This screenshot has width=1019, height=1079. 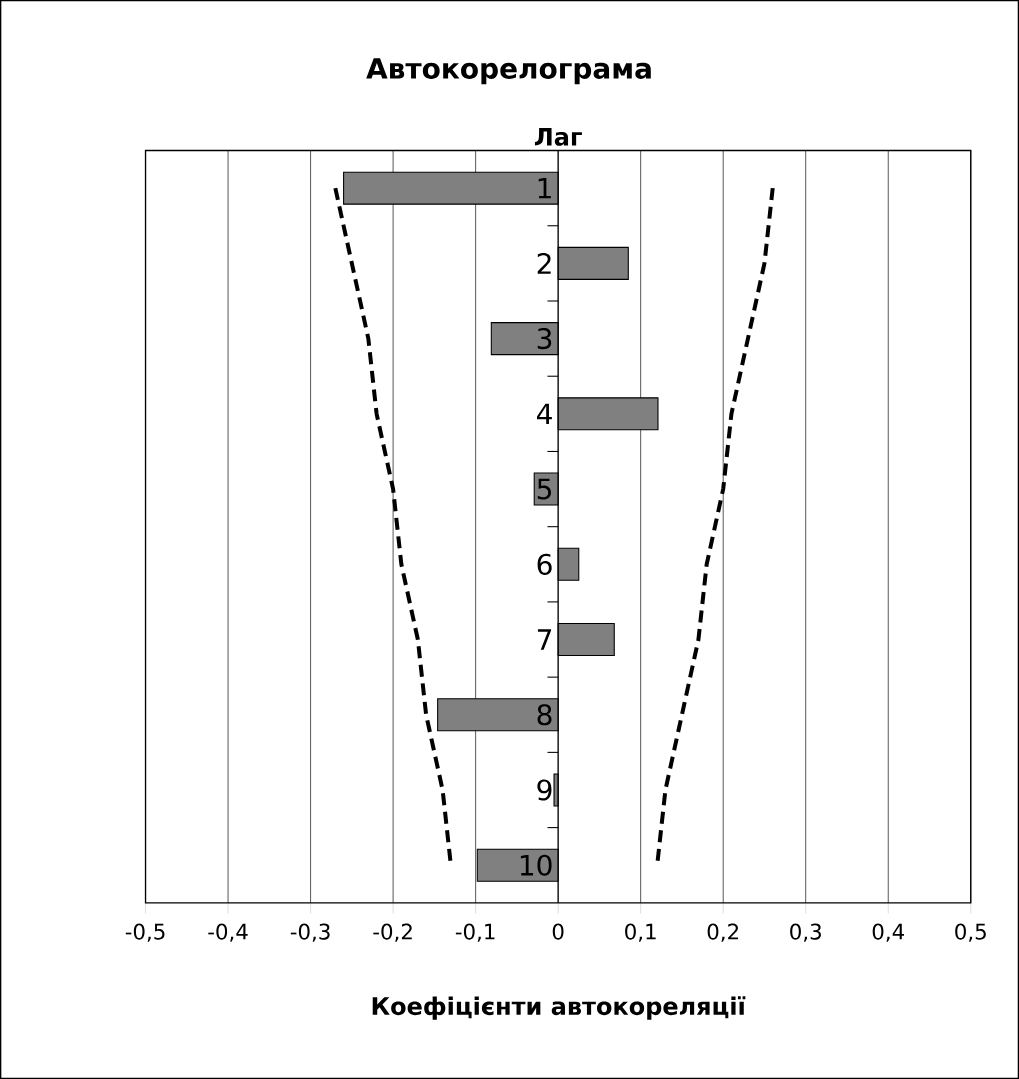 What do you see at coordinates (475, 932) in the screenshot?
I see `x-tick-label: -0,1` at bounding box center [475, 932].